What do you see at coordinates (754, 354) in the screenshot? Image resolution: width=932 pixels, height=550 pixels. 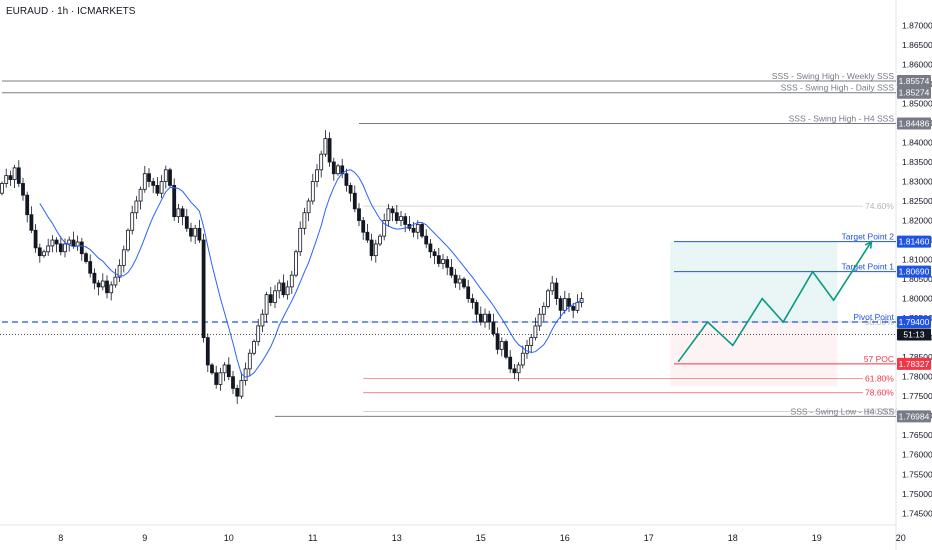 I see `stop-zone` at bounding box center [754, 354].